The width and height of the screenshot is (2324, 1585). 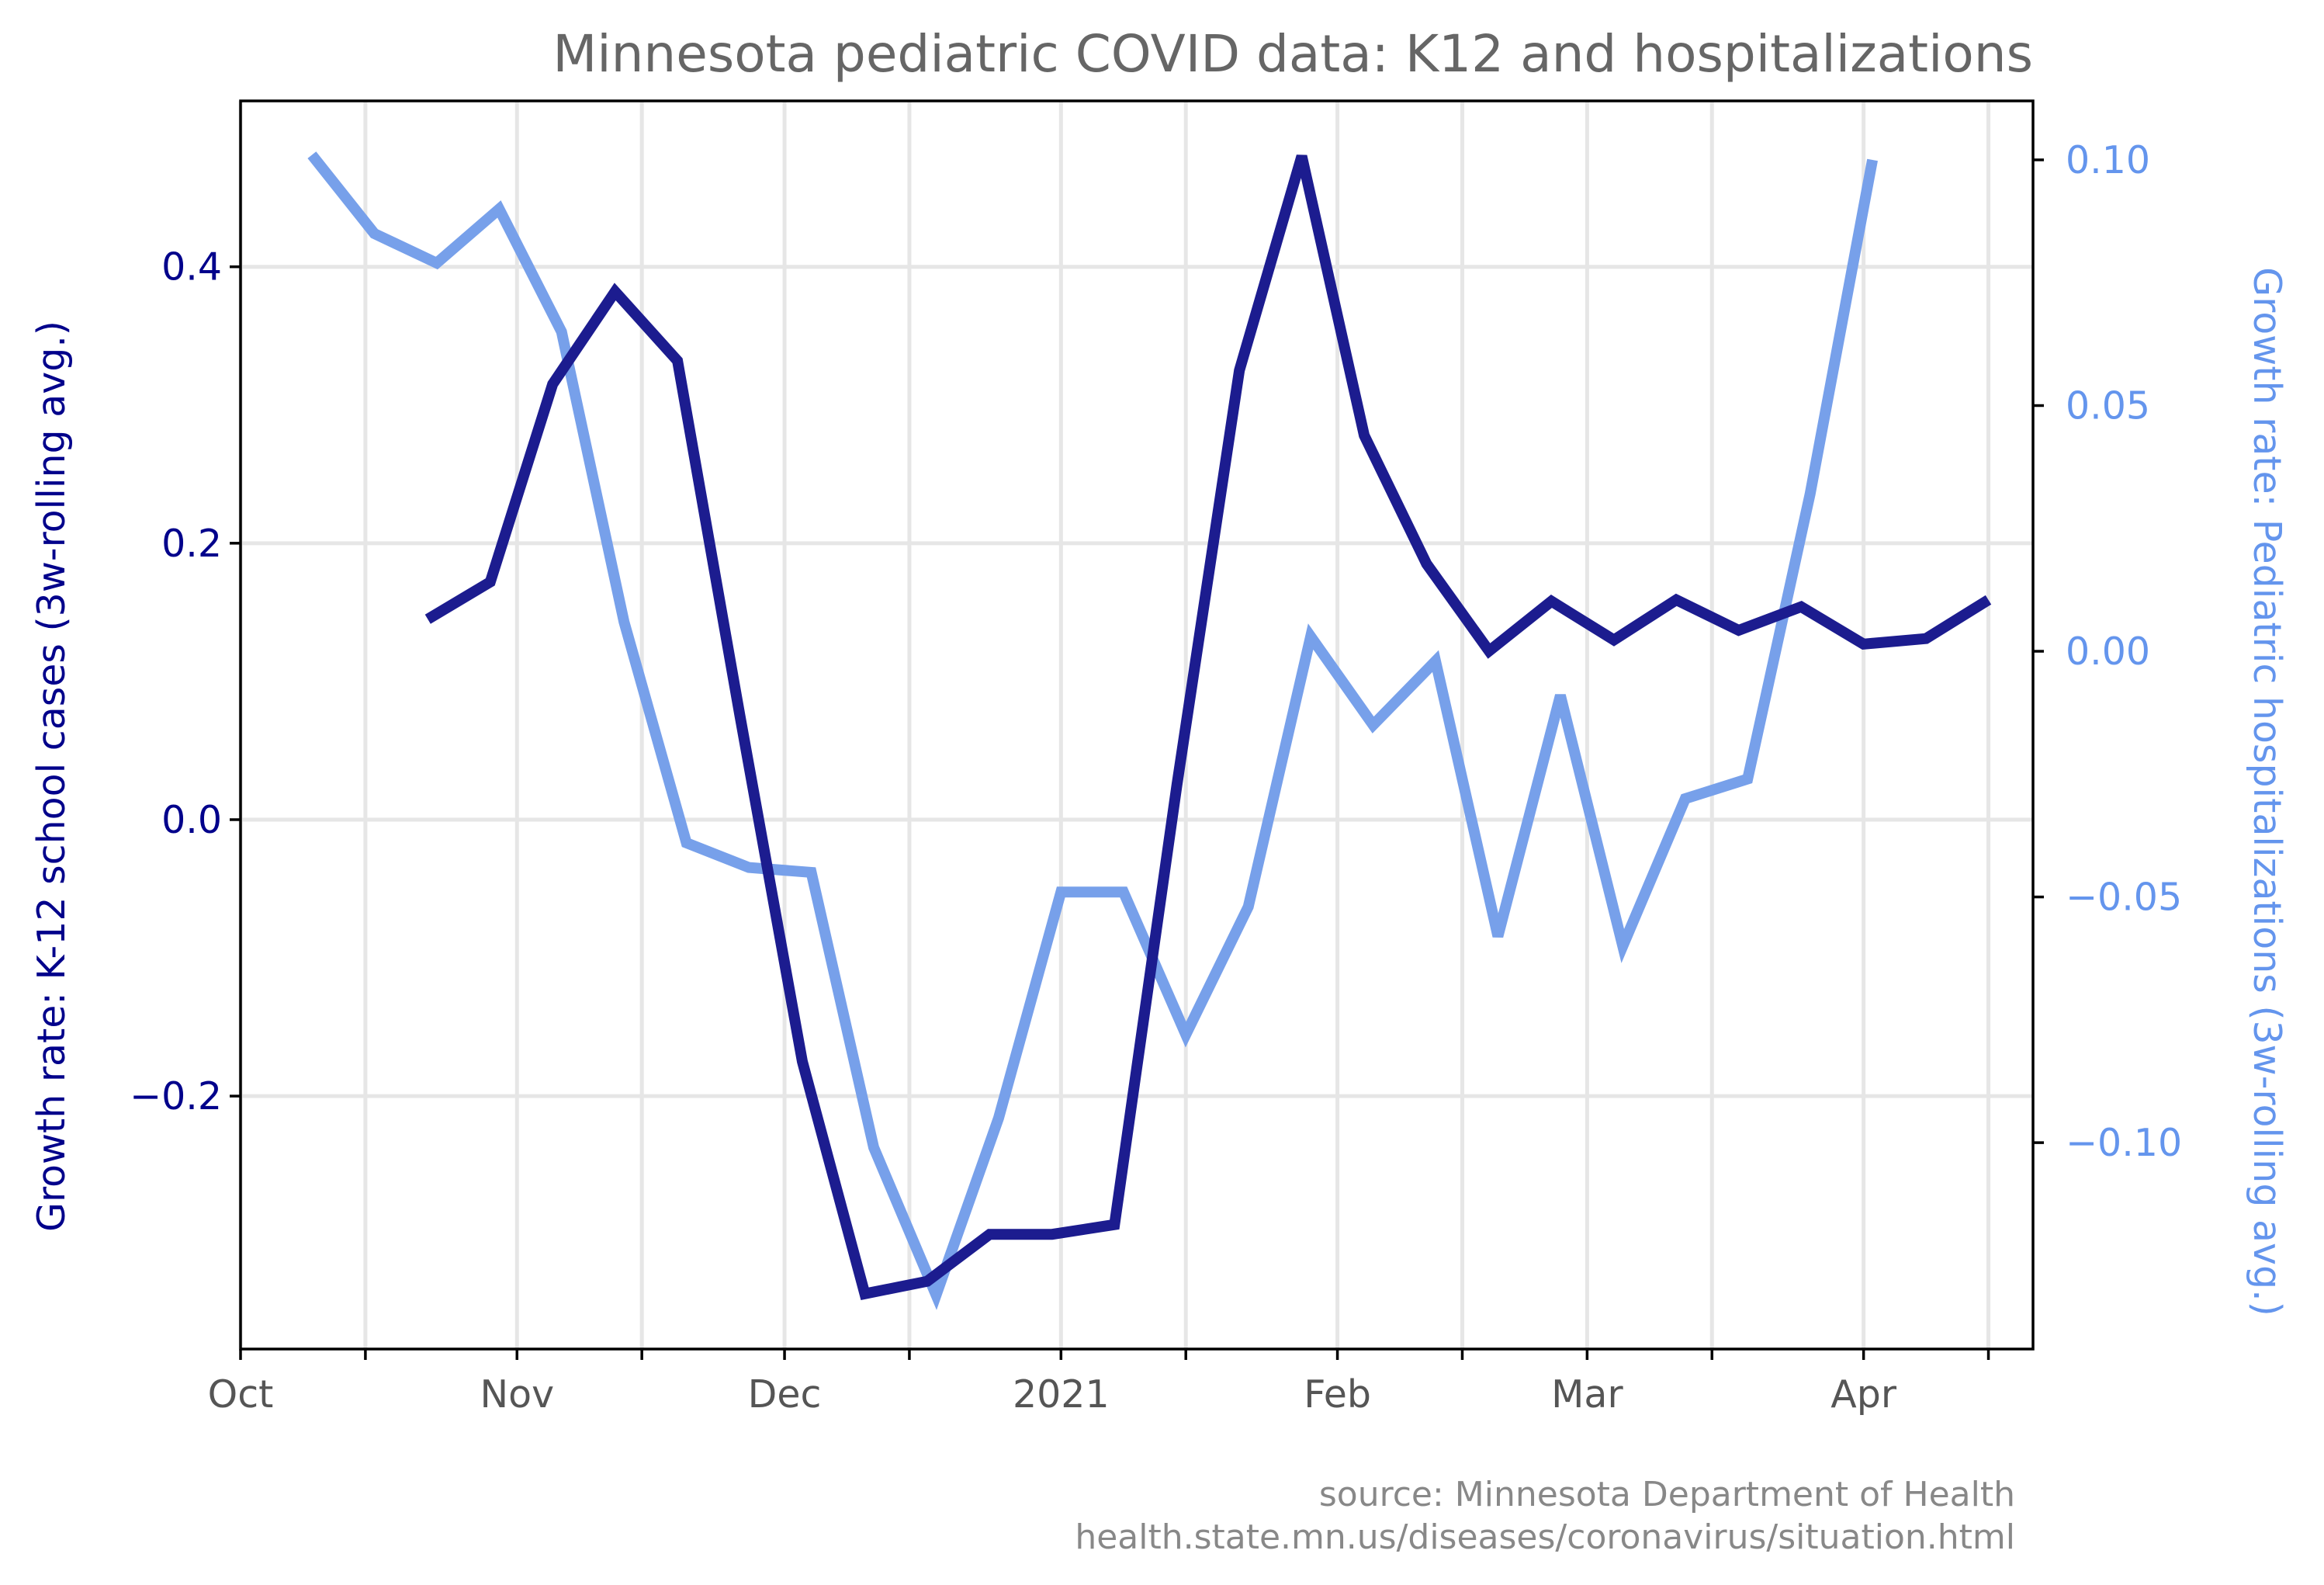 I want to click on x-tick-label: 2021, so click(x=1061, y=1394).